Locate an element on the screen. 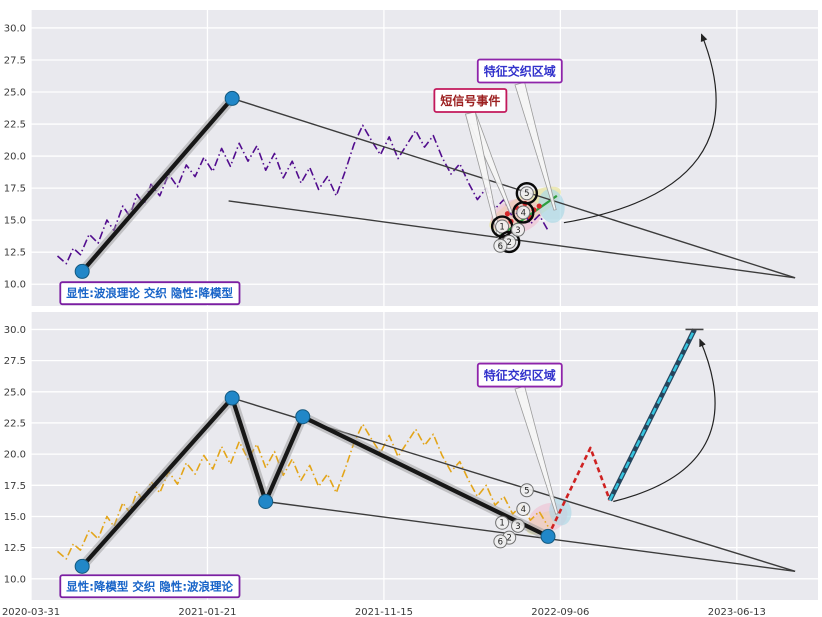  marker-ring is located at coordinates (527, 193).